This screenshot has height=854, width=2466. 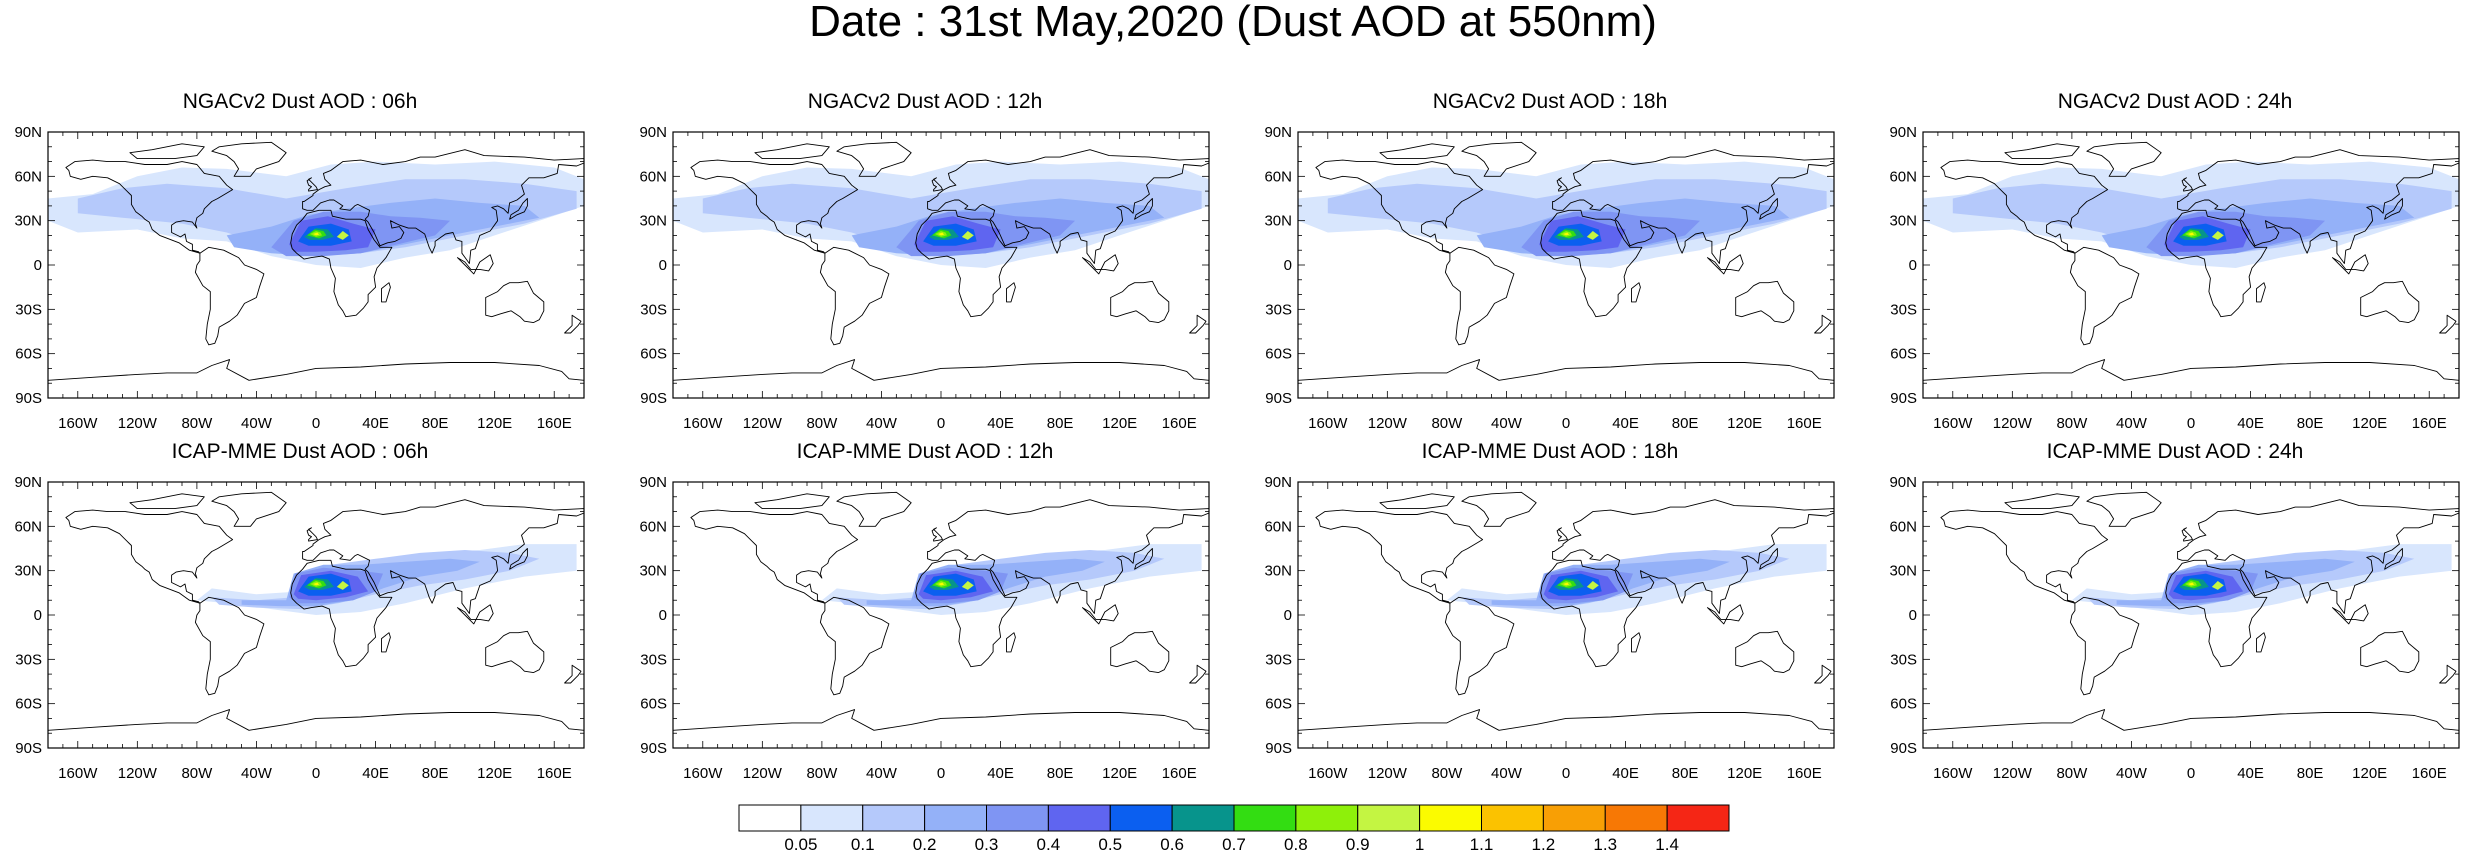 I want to click on lon-tick-label: 80W, so click(x=2072, y=772).